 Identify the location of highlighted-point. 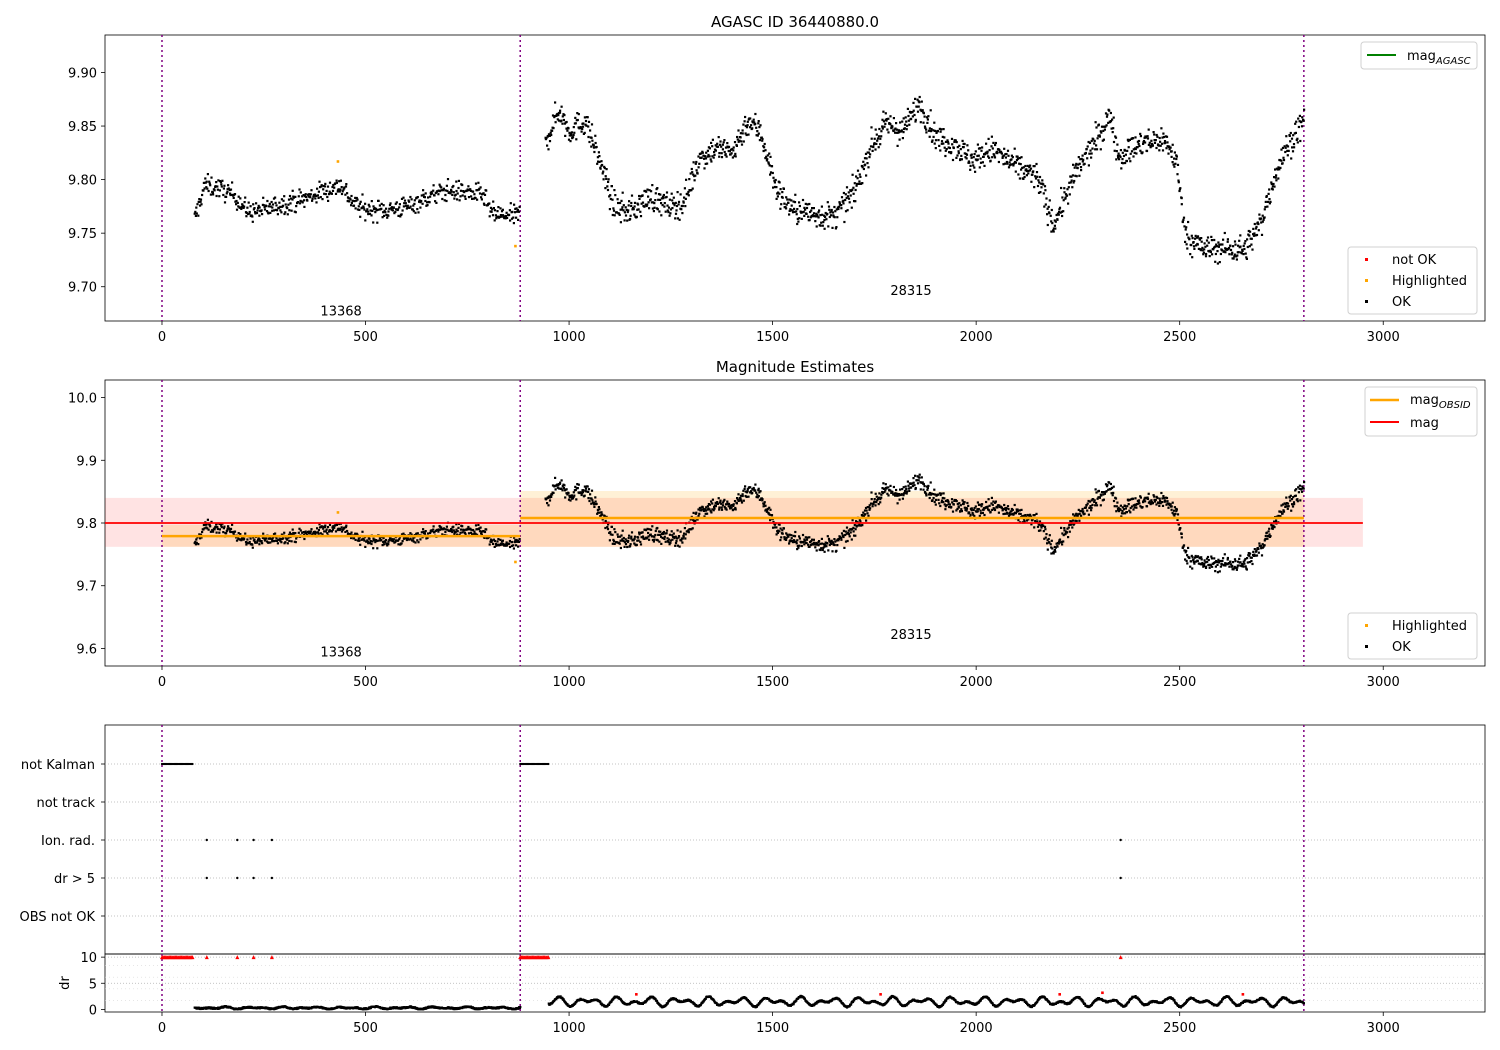
(338, 161).